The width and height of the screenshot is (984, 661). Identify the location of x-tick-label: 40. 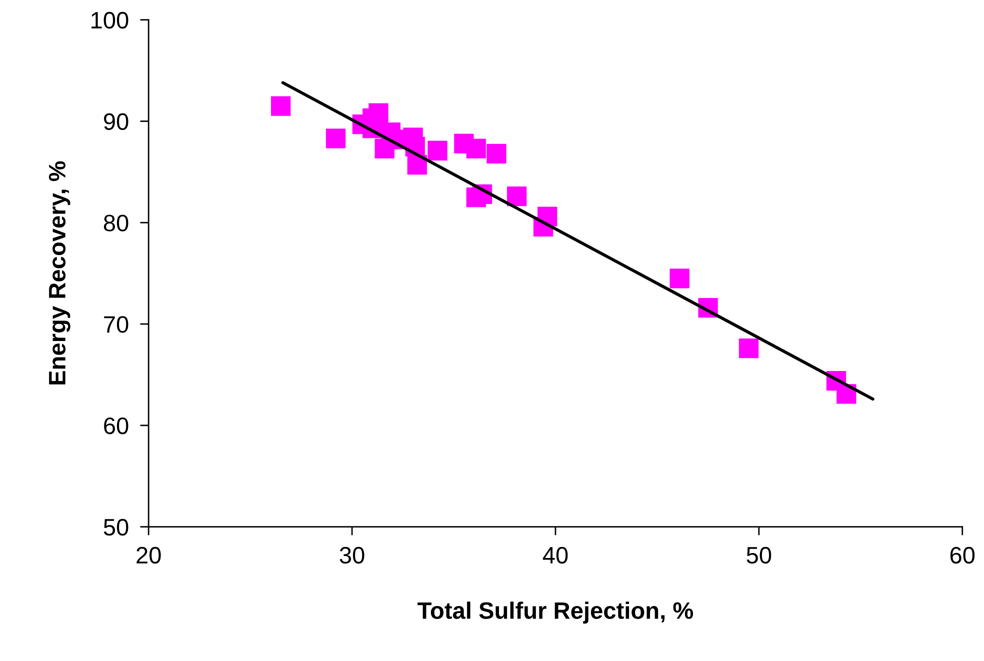
(555, 555).